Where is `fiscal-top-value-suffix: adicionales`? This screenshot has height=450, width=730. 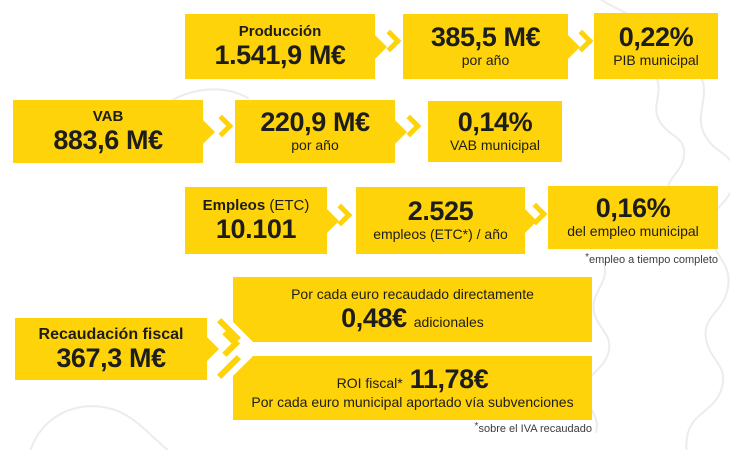
fiscal-top-value-suffix: adicionales is located at coordinates (448, 321).